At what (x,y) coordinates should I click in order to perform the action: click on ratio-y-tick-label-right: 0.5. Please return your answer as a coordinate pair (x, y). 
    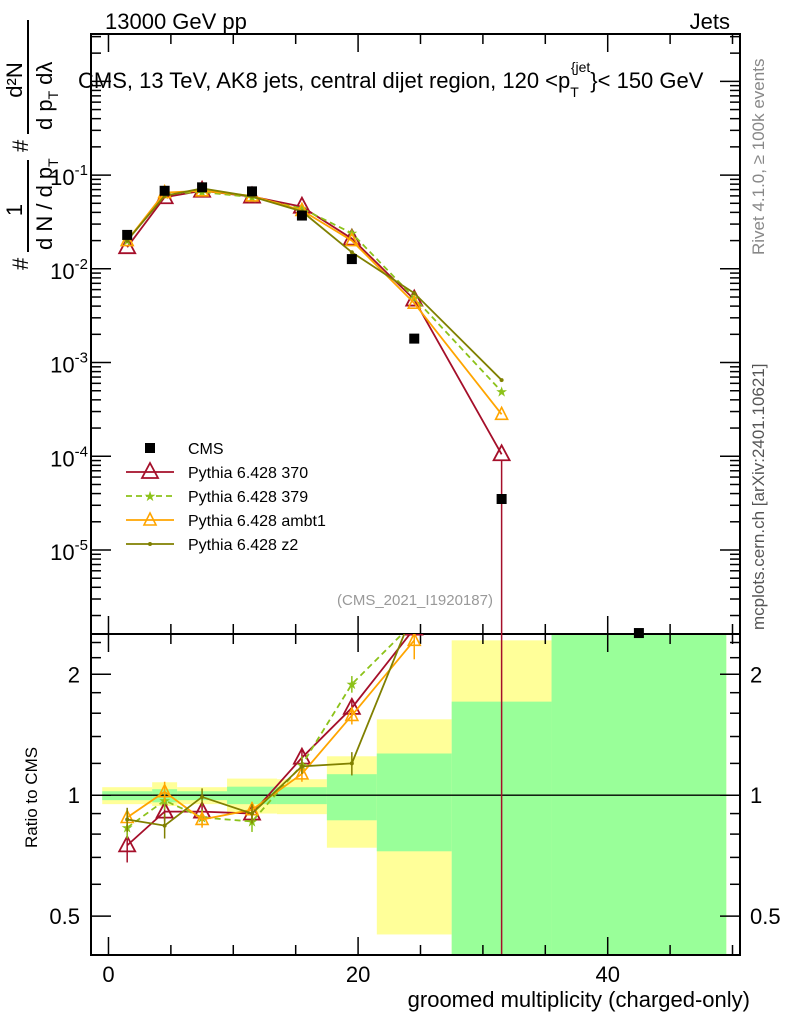
    Looking at the image, I should click on (765, 916).